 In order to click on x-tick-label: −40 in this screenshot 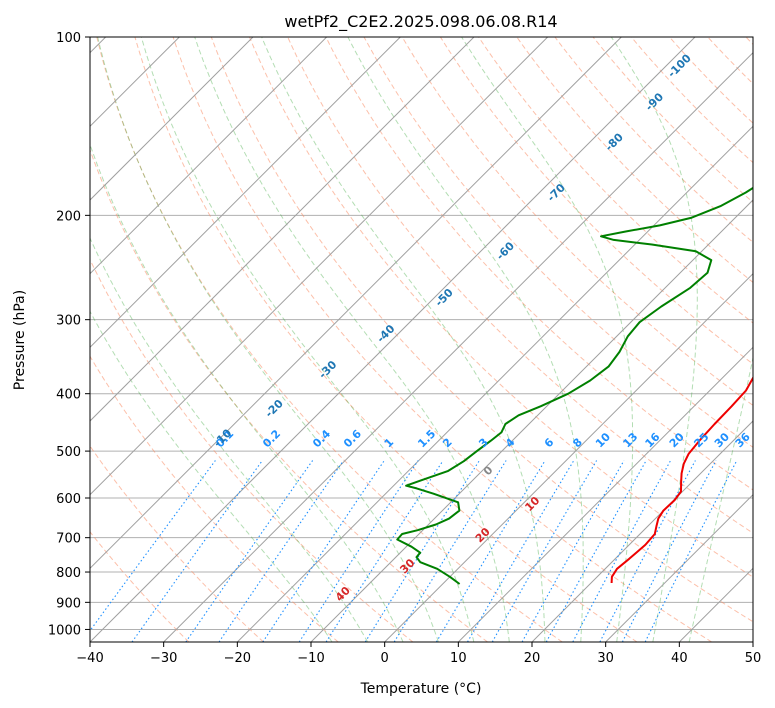, I will do `click(89, 658)`.